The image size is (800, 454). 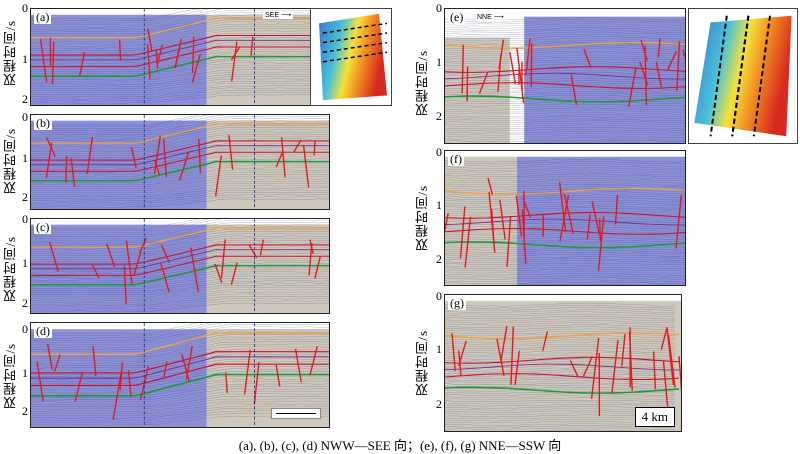 I want to click on map-area, so click(x=743, y=76).